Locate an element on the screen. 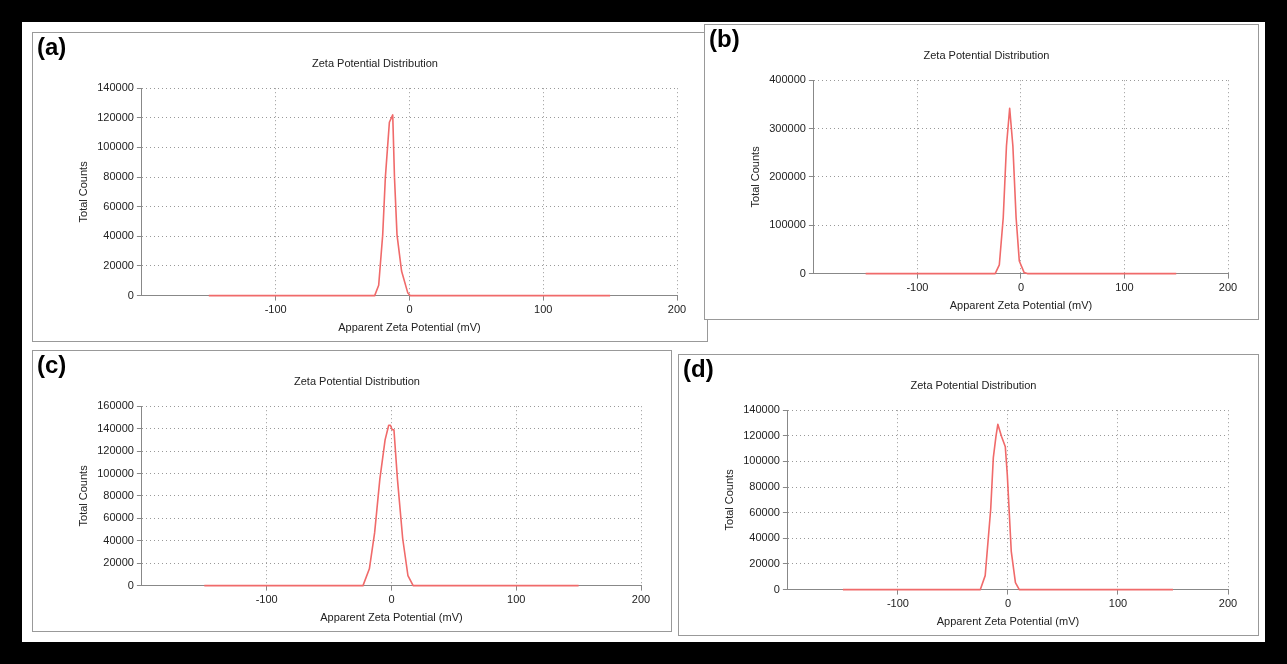 The image size is (1287, 664). y-tick-label: 400000 is located at coordinates (787, 79).